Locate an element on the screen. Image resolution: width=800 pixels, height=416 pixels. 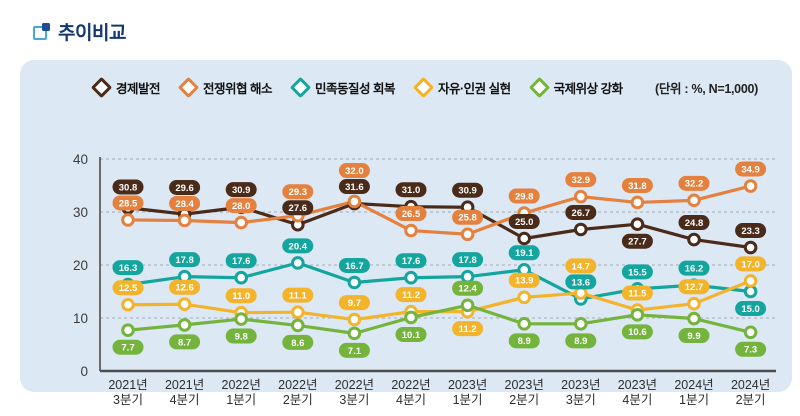
data-label-value: 31.8 is located at coordinates (637, 186).